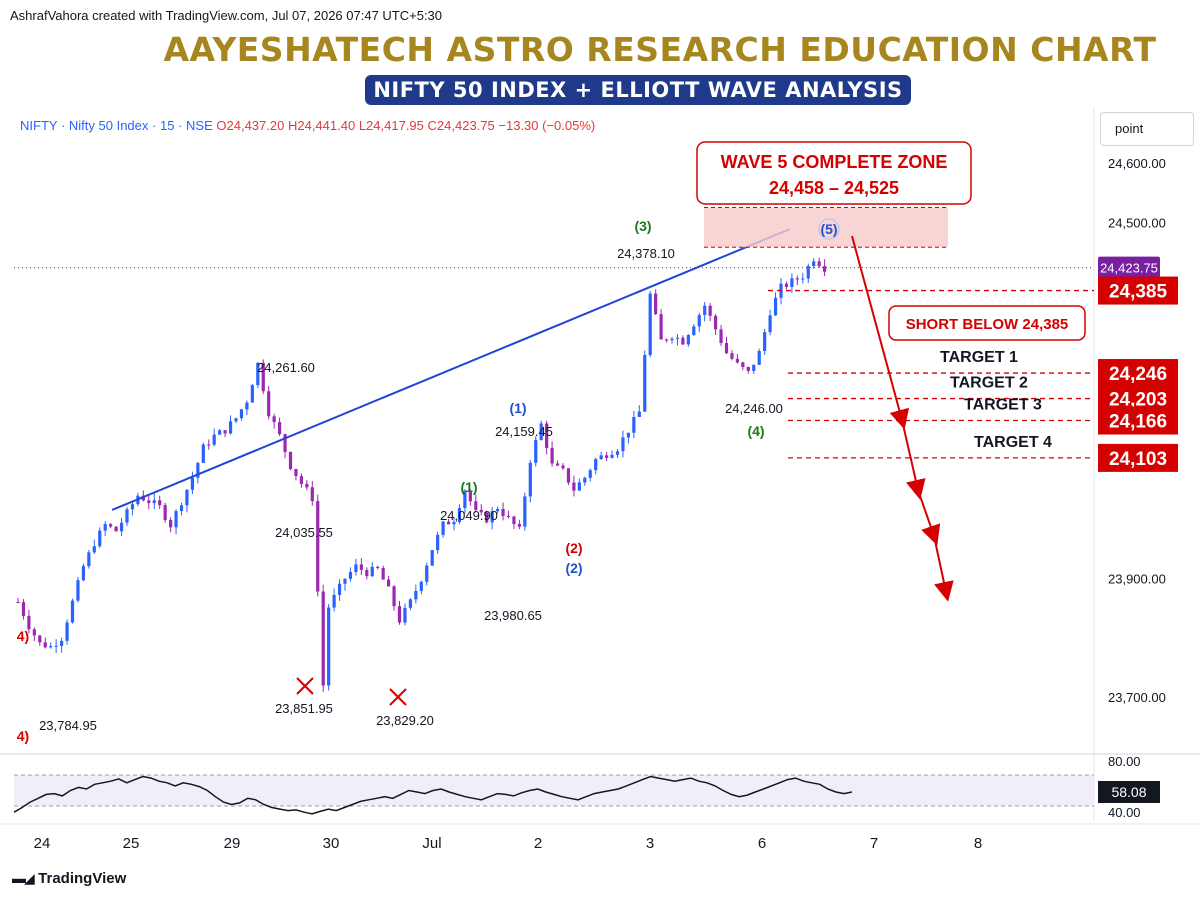  What do you see at coordinates (131, 843) in the screenshot?
I see `x-tick-label: 25` at bounding box center [131, 843].